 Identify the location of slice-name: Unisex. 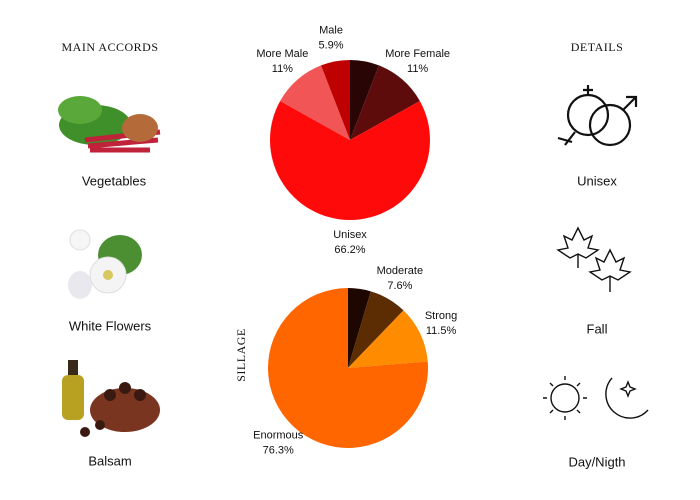
(350, 235).